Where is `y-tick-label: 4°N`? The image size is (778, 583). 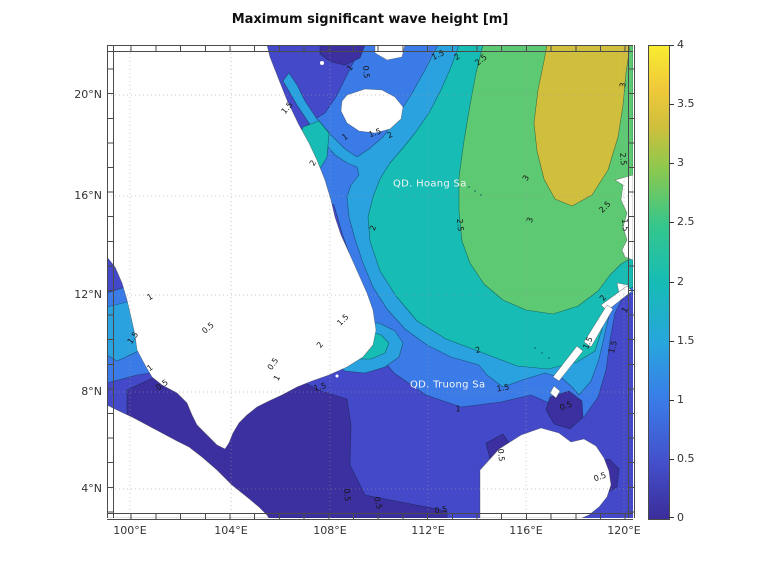 y-tick-label: 4°N is located at coordinates (91, 488).